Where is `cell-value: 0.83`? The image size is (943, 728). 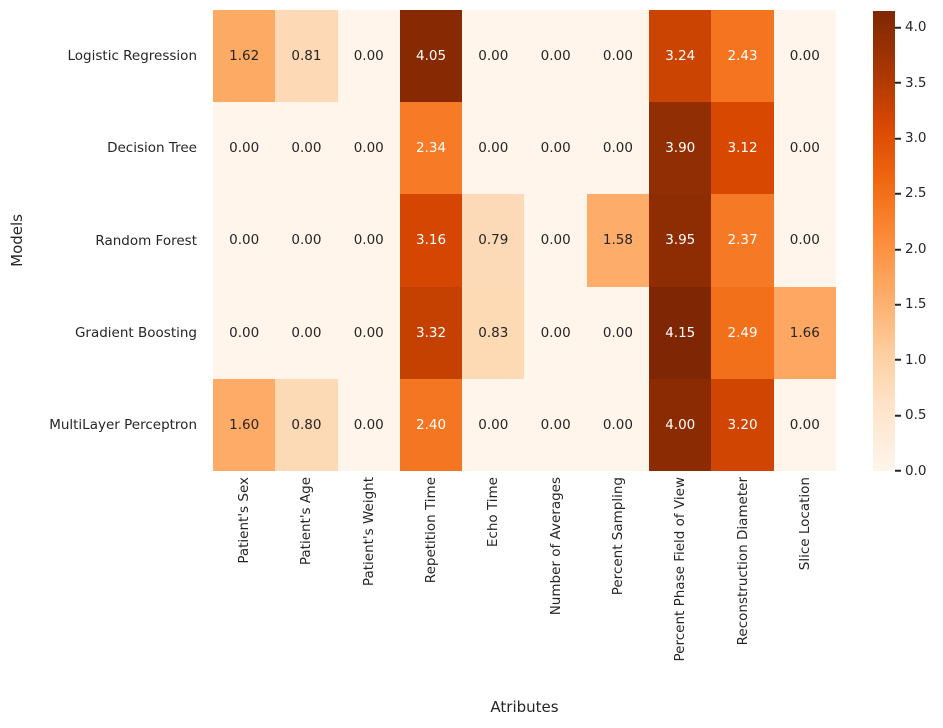
cell-value: 0.83 is located at coordinates (493, 332).